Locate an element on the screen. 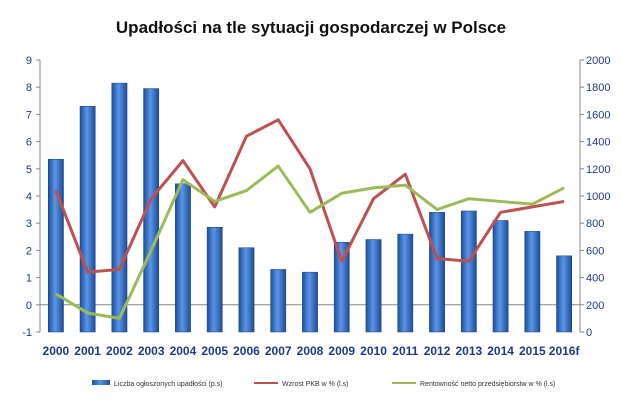  right-tick-label: 200 is located at coordinates (595, 306).